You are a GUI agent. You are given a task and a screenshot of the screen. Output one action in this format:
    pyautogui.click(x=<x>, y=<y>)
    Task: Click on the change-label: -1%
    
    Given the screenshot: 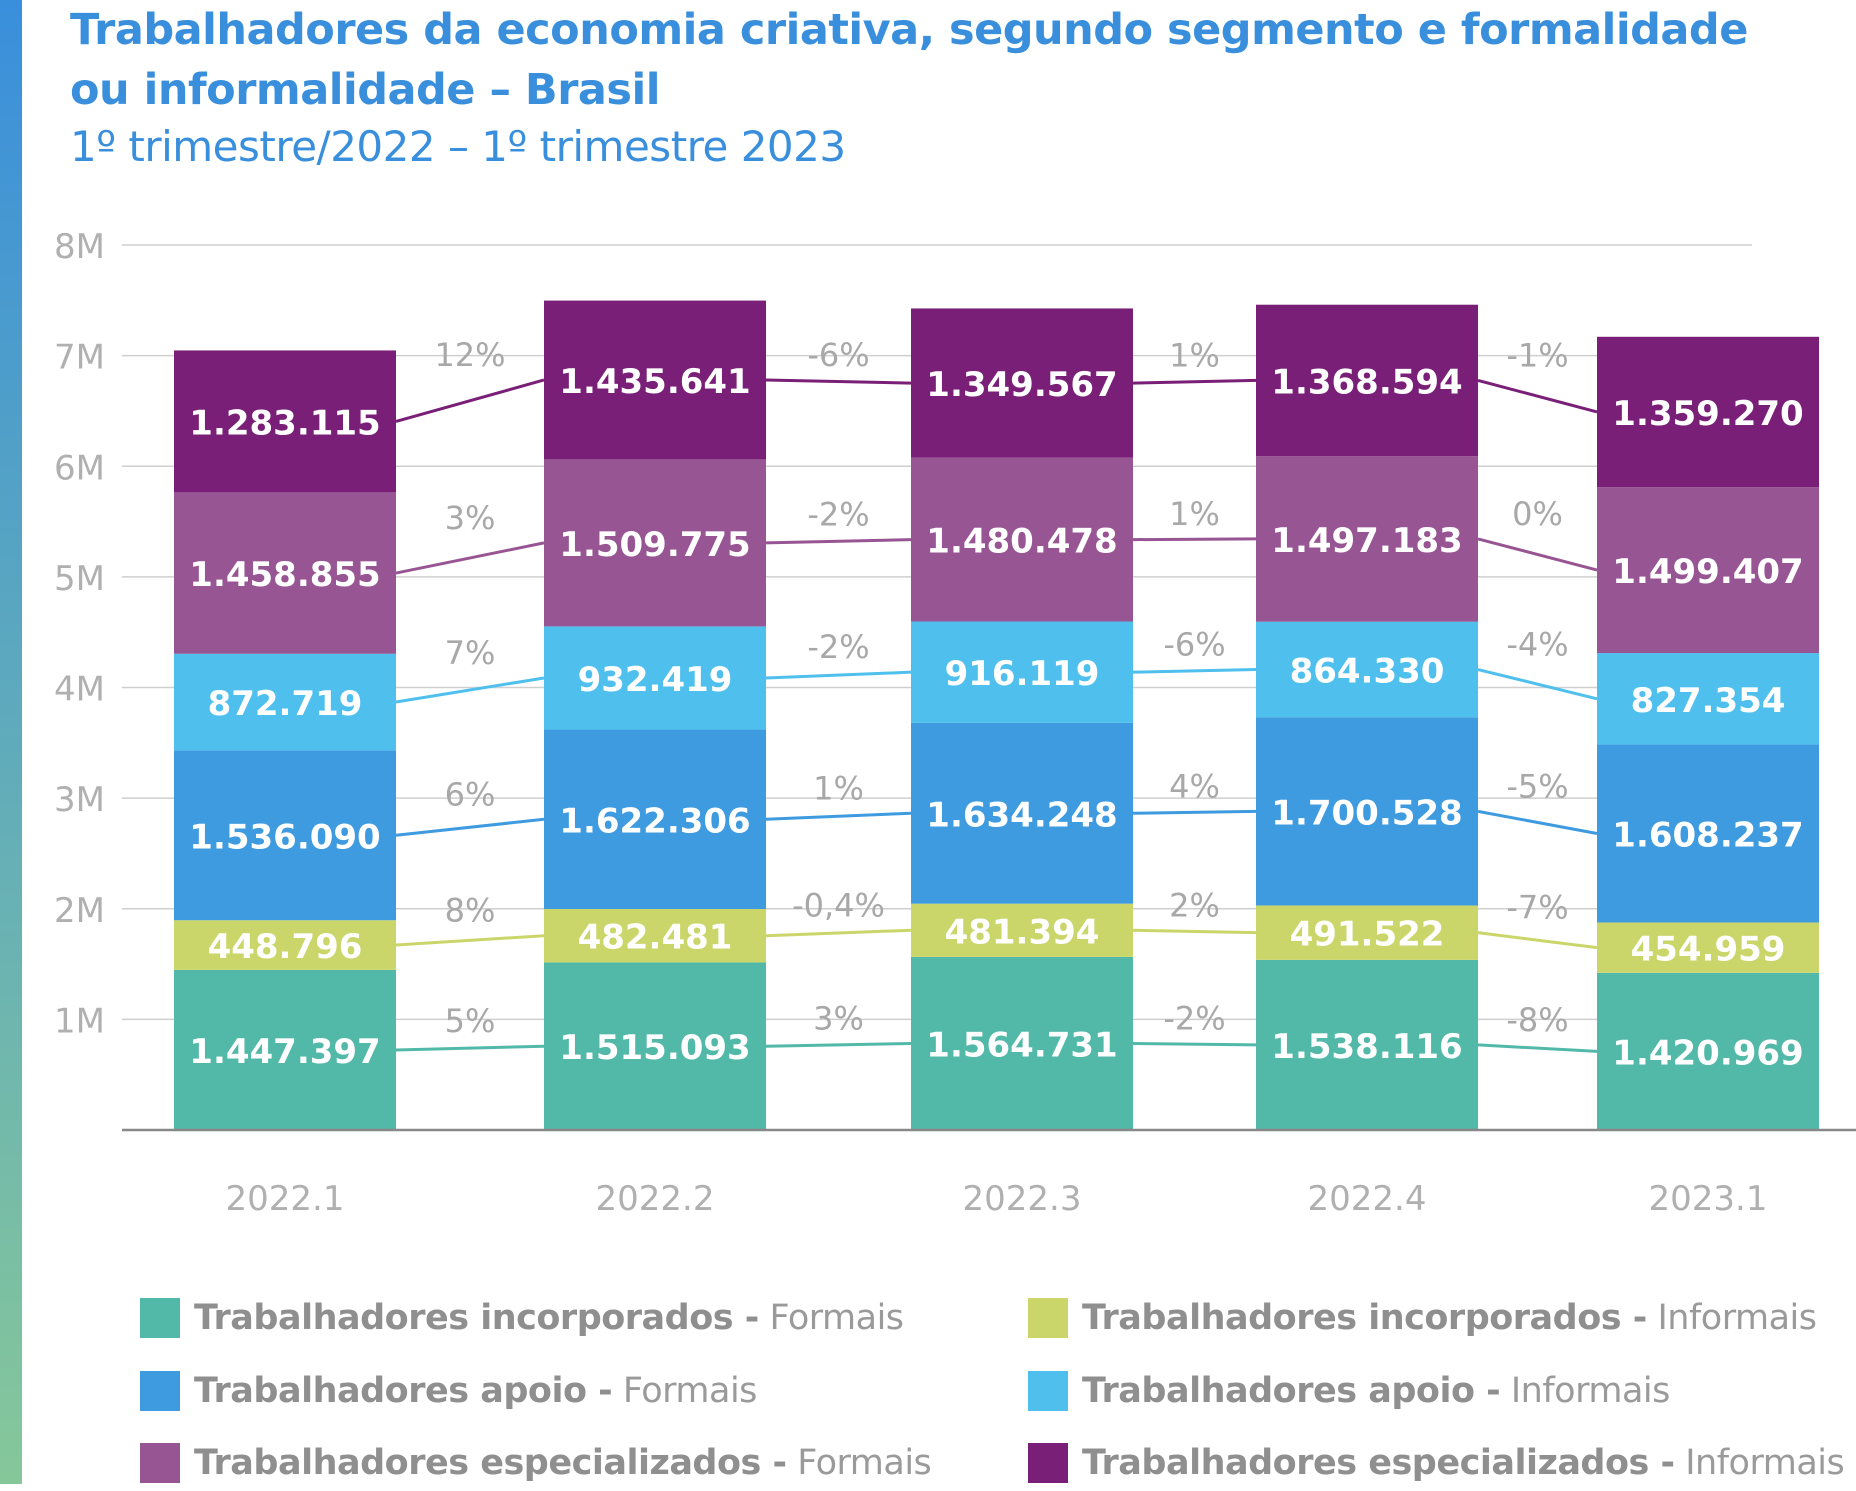 What is the action you would take?
    pyautogui.click(x=1537, y=355)
    